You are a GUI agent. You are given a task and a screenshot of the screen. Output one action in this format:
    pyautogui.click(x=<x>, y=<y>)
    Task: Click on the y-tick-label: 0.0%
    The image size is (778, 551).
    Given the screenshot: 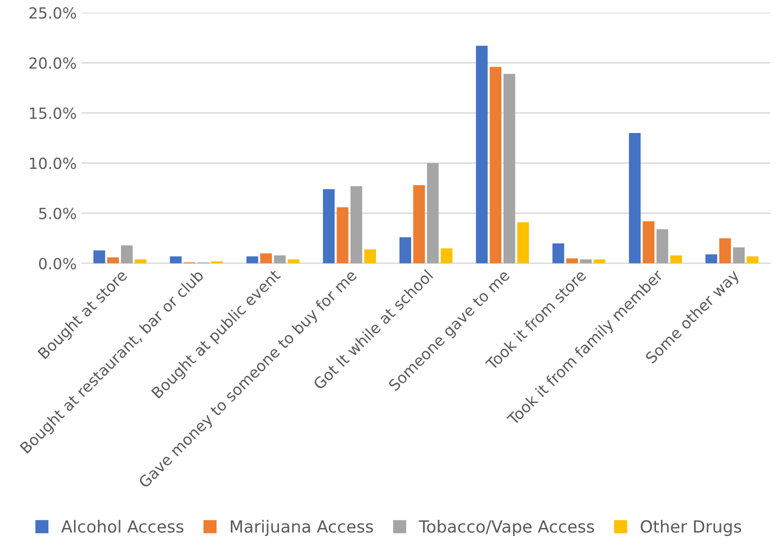 What is the action you would take?
    pyautogui.click(x=57, y=264)
    